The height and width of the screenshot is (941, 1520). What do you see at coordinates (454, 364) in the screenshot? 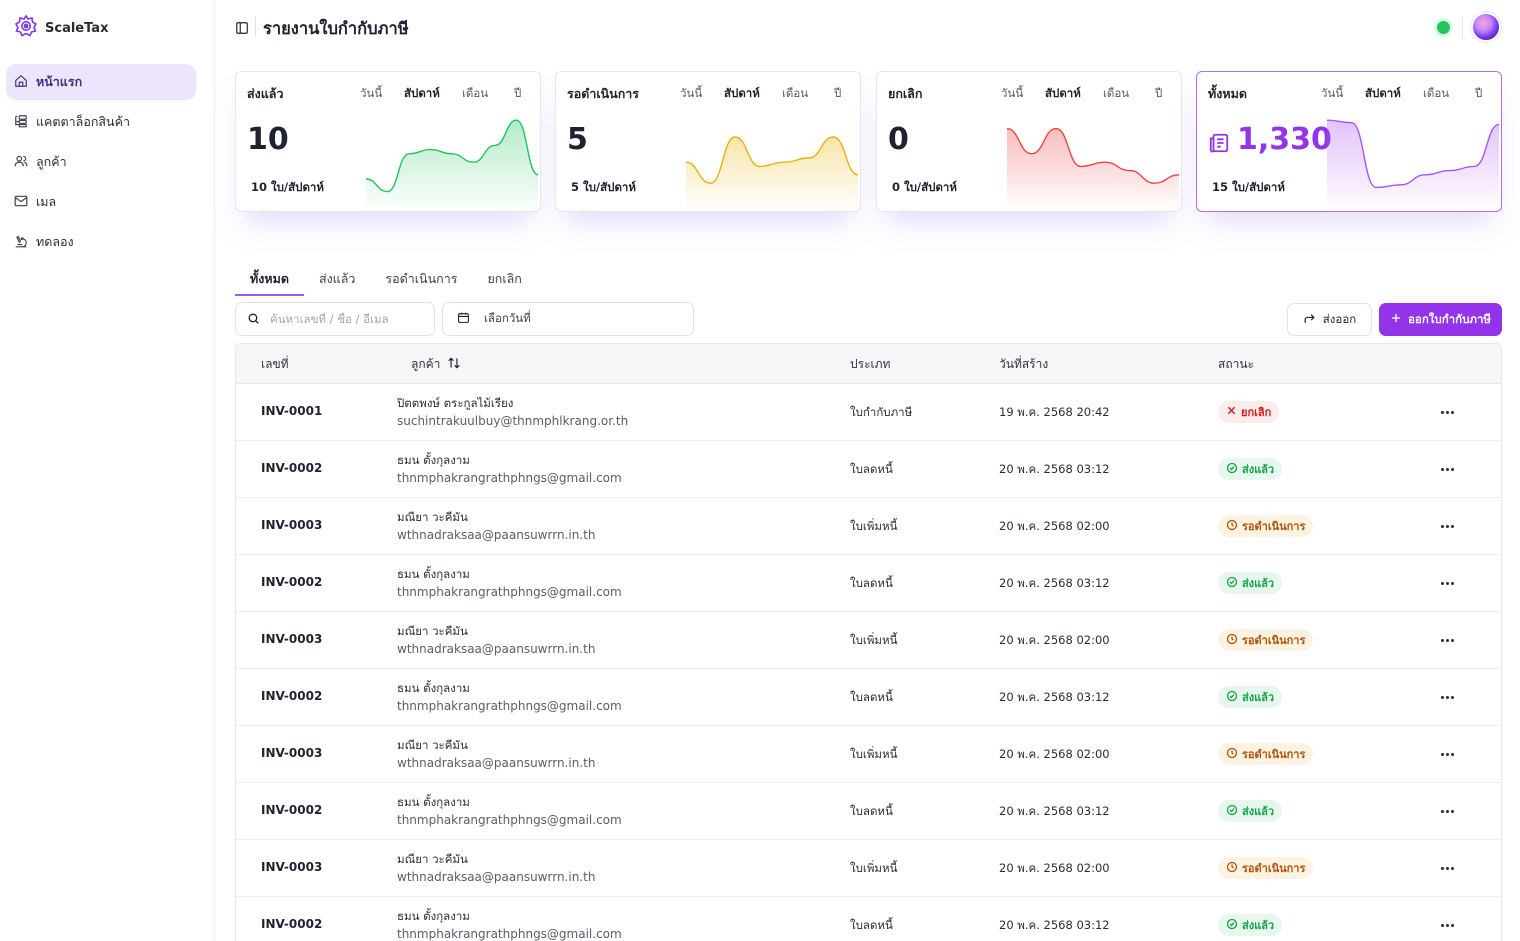
I see `sort-icon` at bounding box center [454, 364].